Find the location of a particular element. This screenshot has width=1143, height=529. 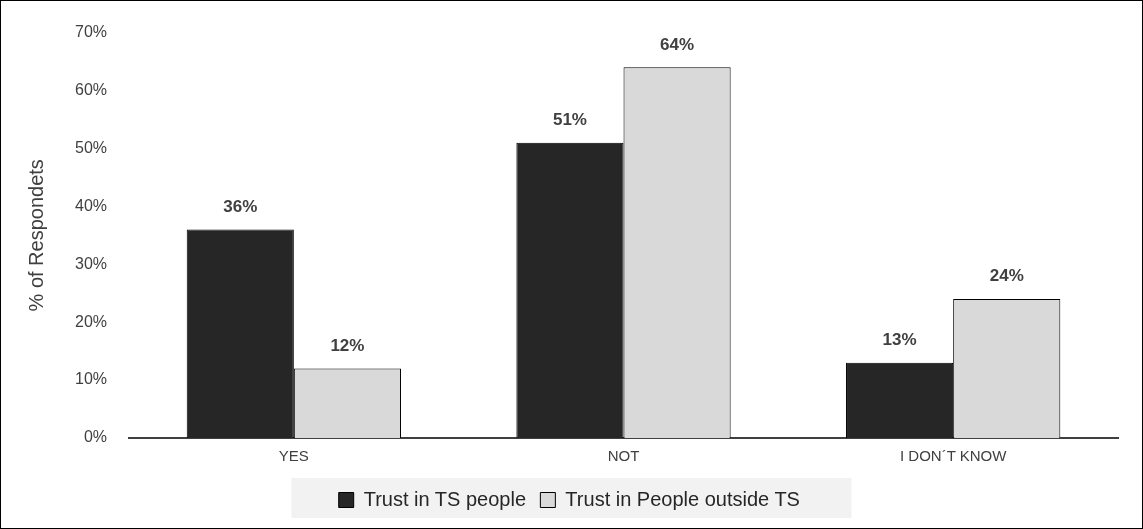

x-tick-label: NOT is located at coordinates (623, 456).